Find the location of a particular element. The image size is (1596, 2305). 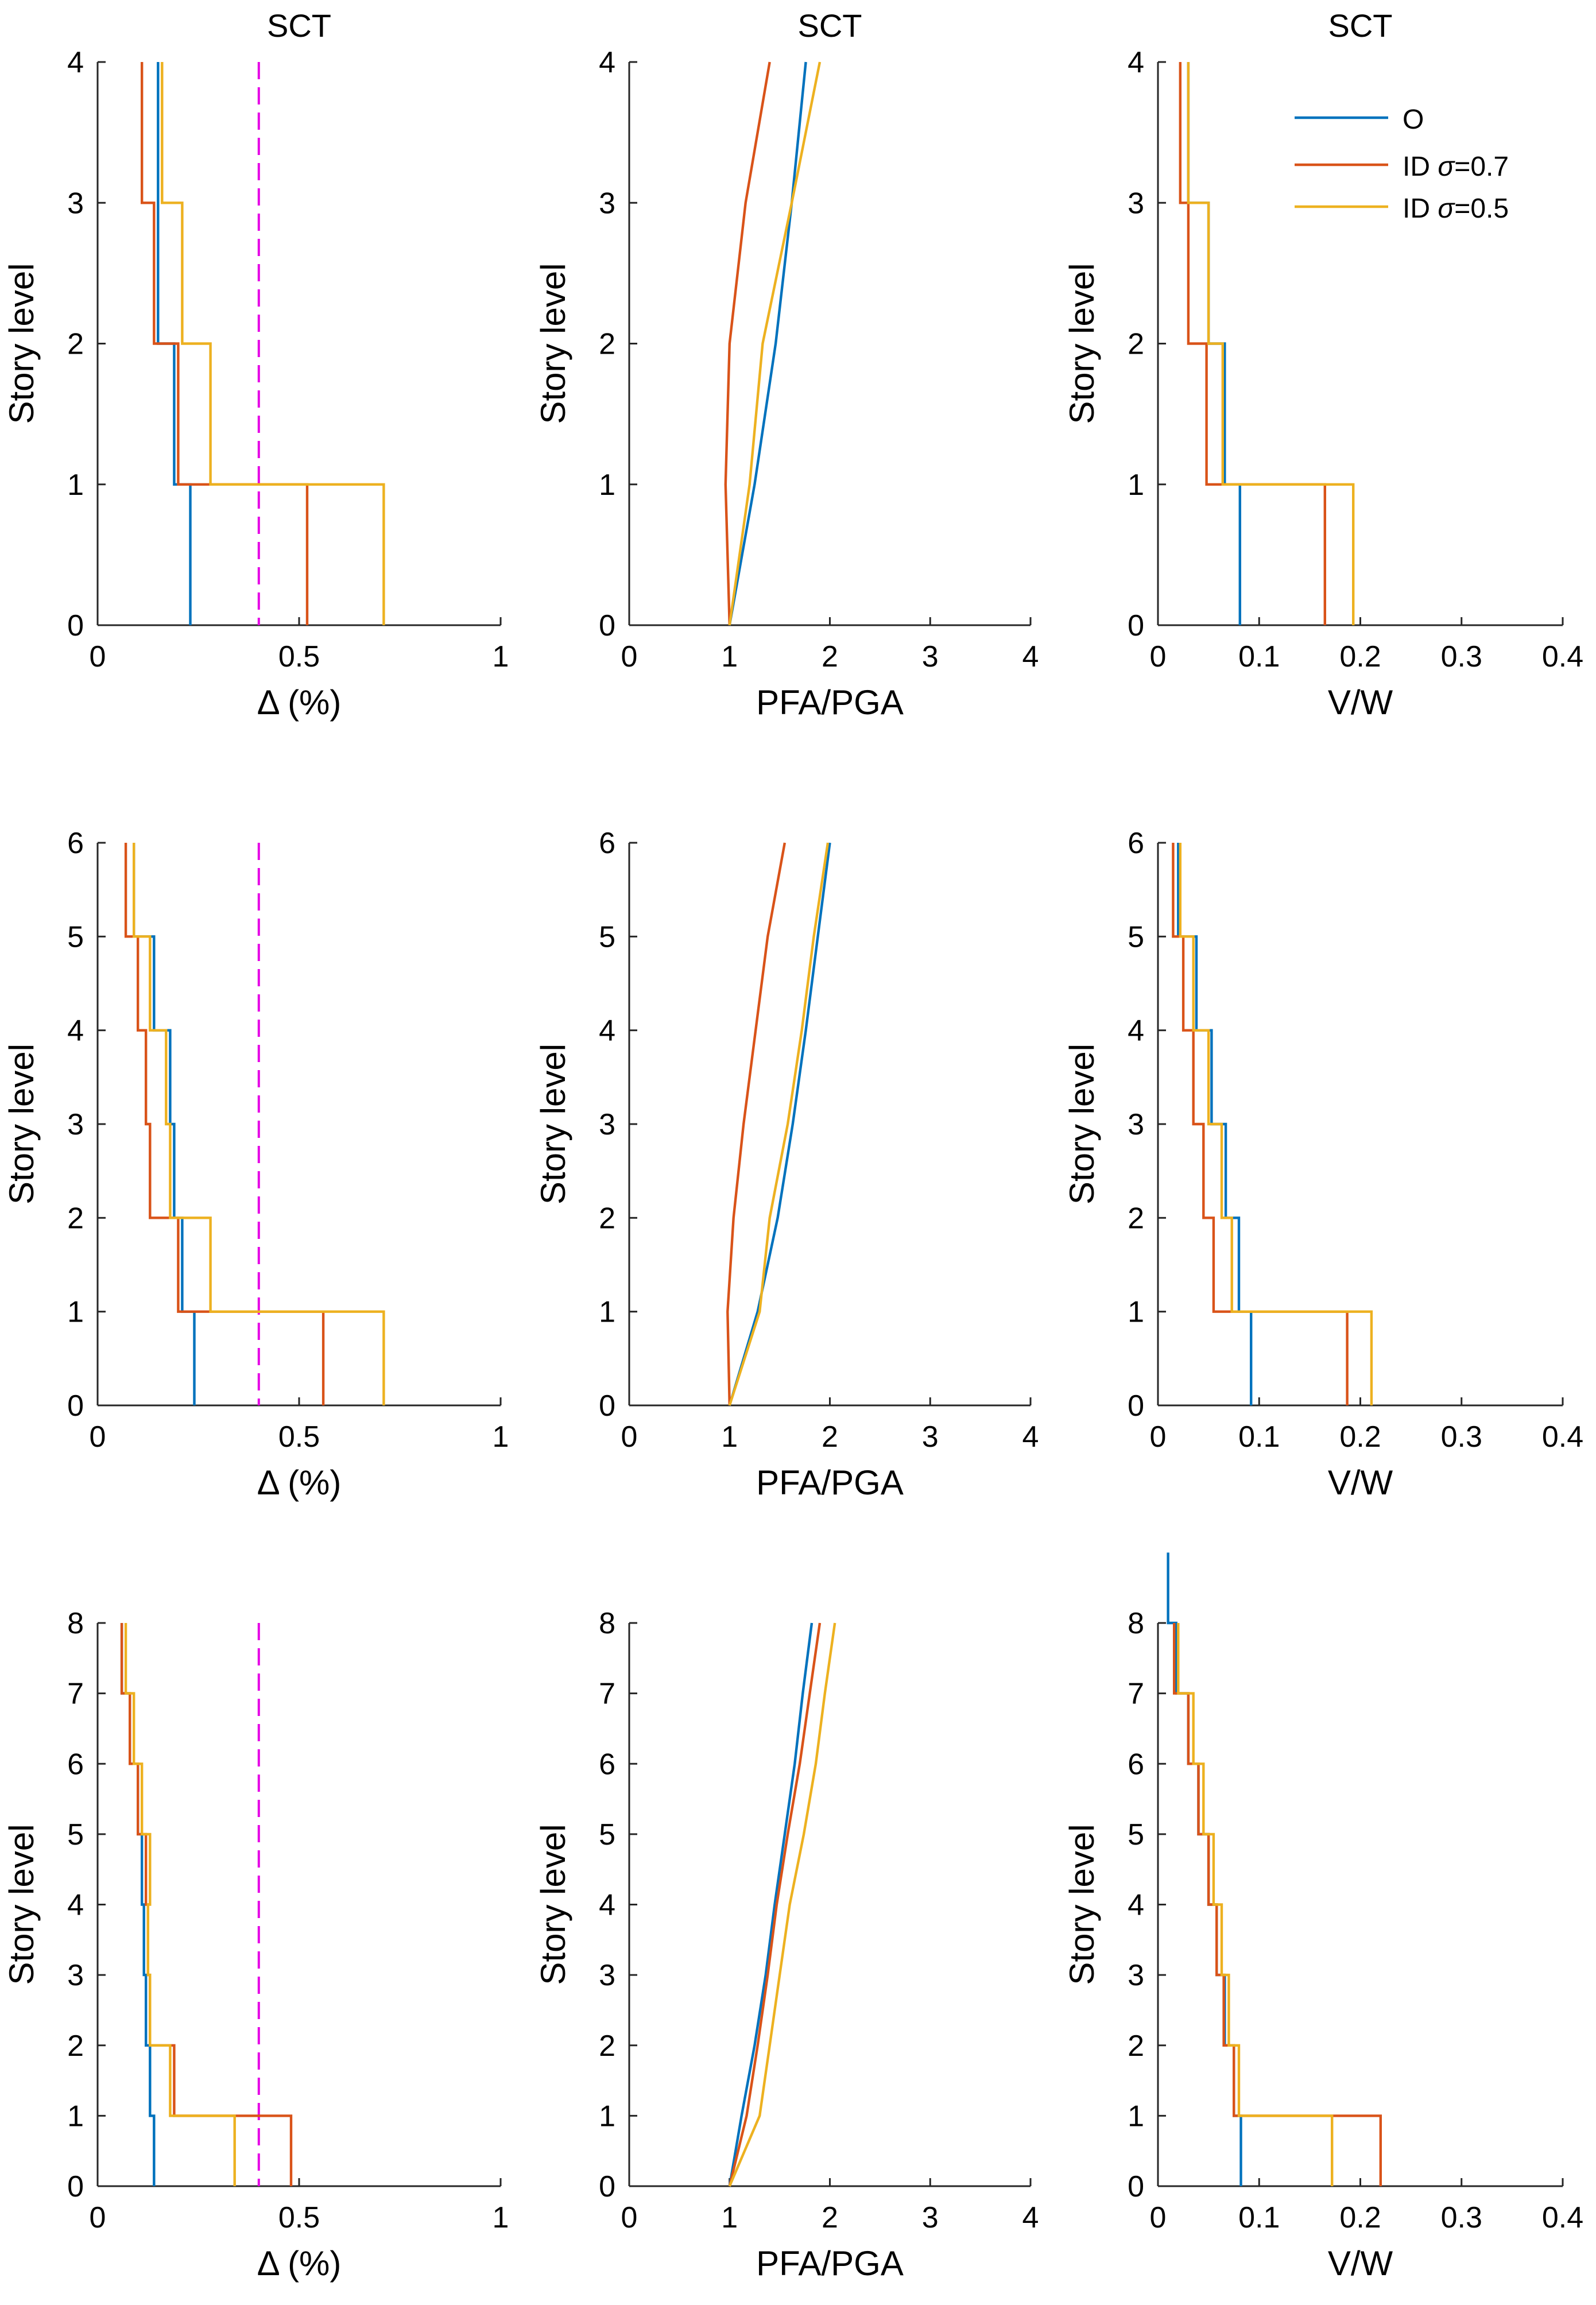

x-tick-label: 0.3 is located at coordinates (1461, 656).